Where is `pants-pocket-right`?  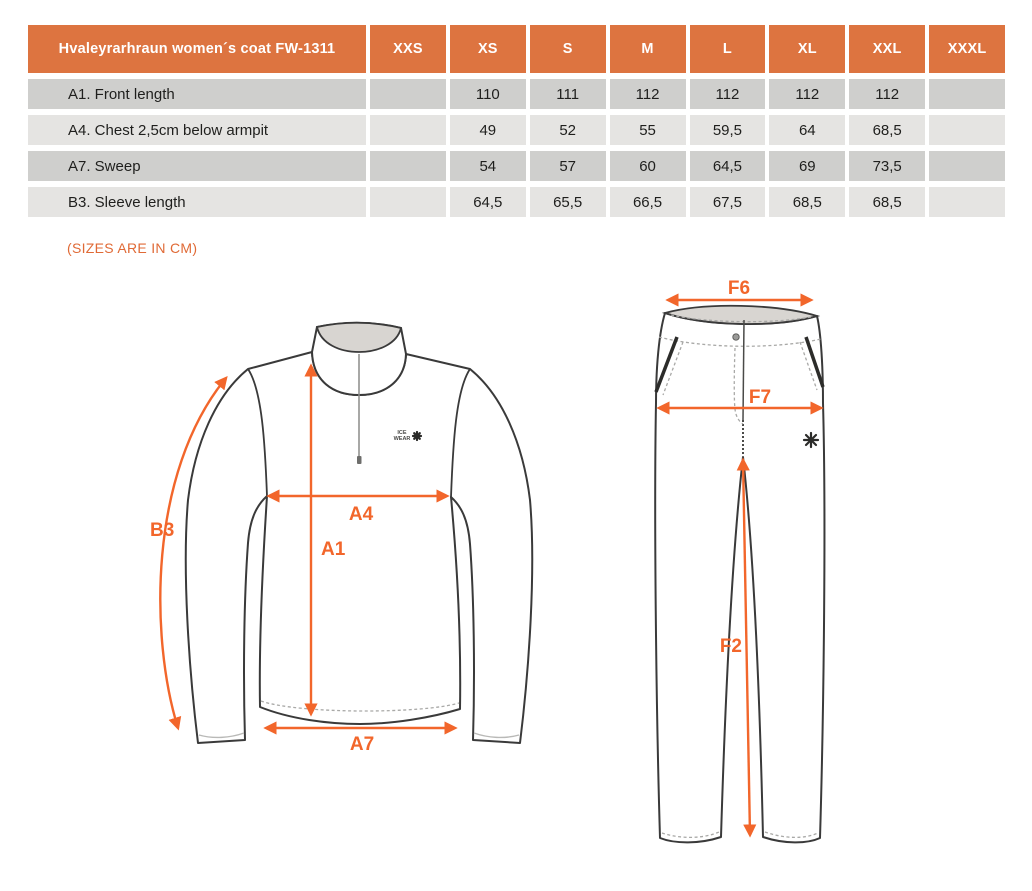
pants-pocket-right is located at coordinates (814, 362).